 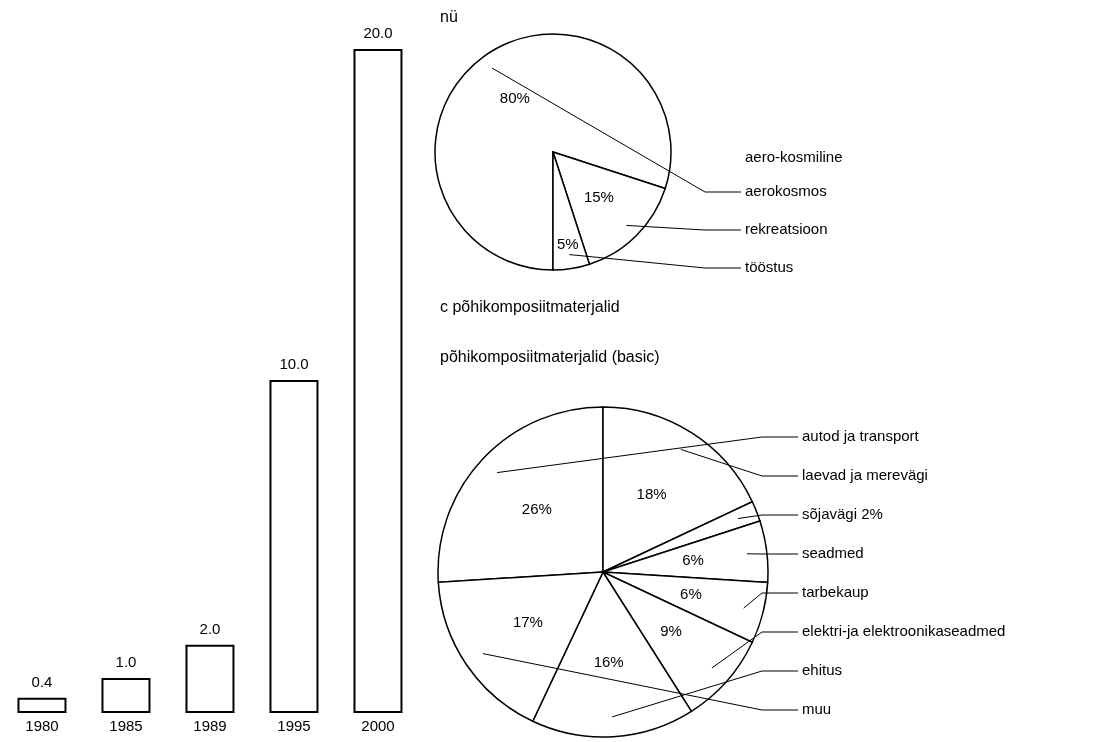 What do you see at coordinates (126, 725) in the screenshot?
I see `x-tick-label: 1985` at bounding box center [126, 725].